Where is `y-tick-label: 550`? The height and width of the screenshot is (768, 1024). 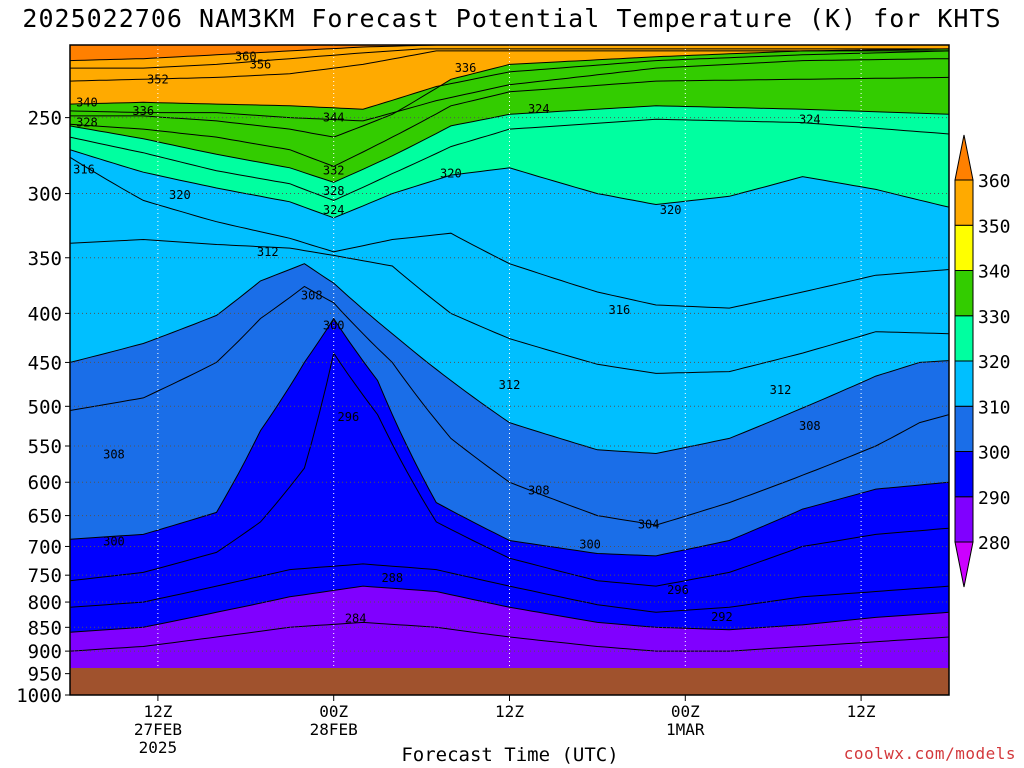
y-tick-label: 550 is located at coordinates (45, 447).